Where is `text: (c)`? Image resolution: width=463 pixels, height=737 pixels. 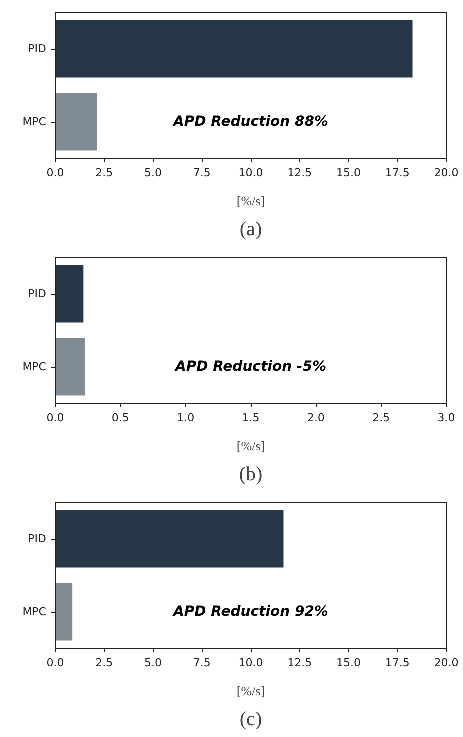
text: (c) is located at coordinates (251, 719).